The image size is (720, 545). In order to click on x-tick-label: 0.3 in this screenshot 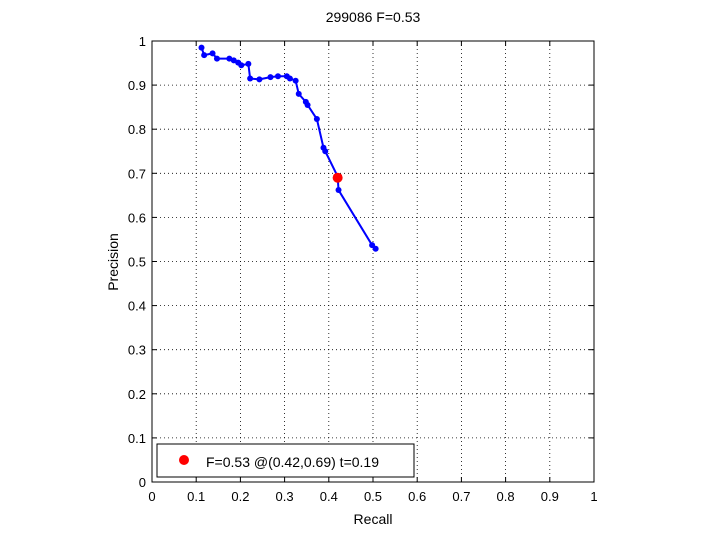, I will do `click(285, 496)`.